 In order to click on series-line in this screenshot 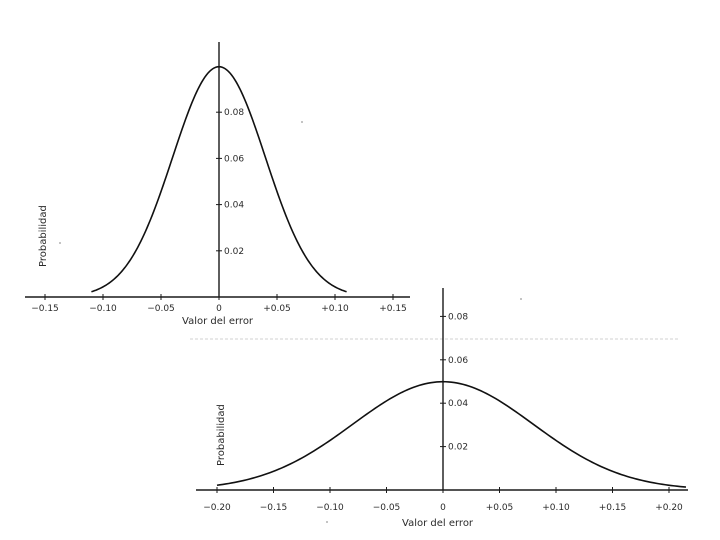, I will do `click(451, 434)`.